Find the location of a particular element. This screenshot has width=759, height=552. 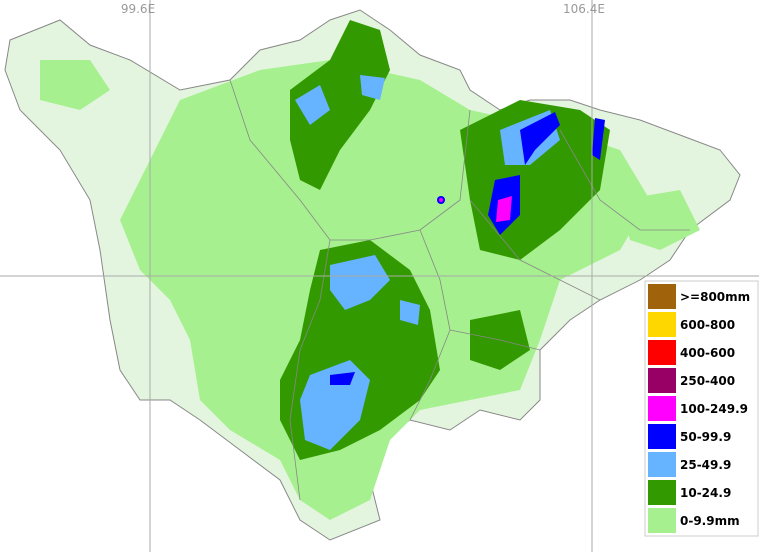

legend-label: 250-400 is located at coordinates (707, 381).